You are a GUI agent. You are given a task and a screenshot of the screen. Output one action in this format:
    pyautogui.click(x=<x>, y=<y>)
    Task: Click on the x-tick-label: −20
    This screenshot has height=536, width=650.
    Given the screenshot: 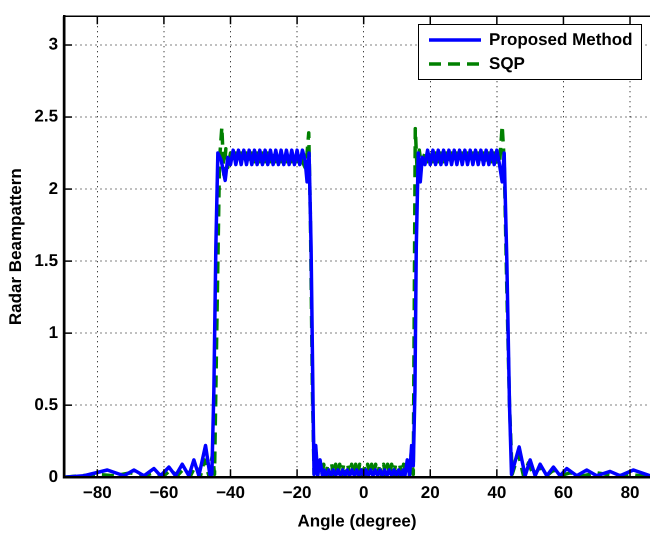 What is the action you would take?
    pyautogui.click(x=297, y=492)
    